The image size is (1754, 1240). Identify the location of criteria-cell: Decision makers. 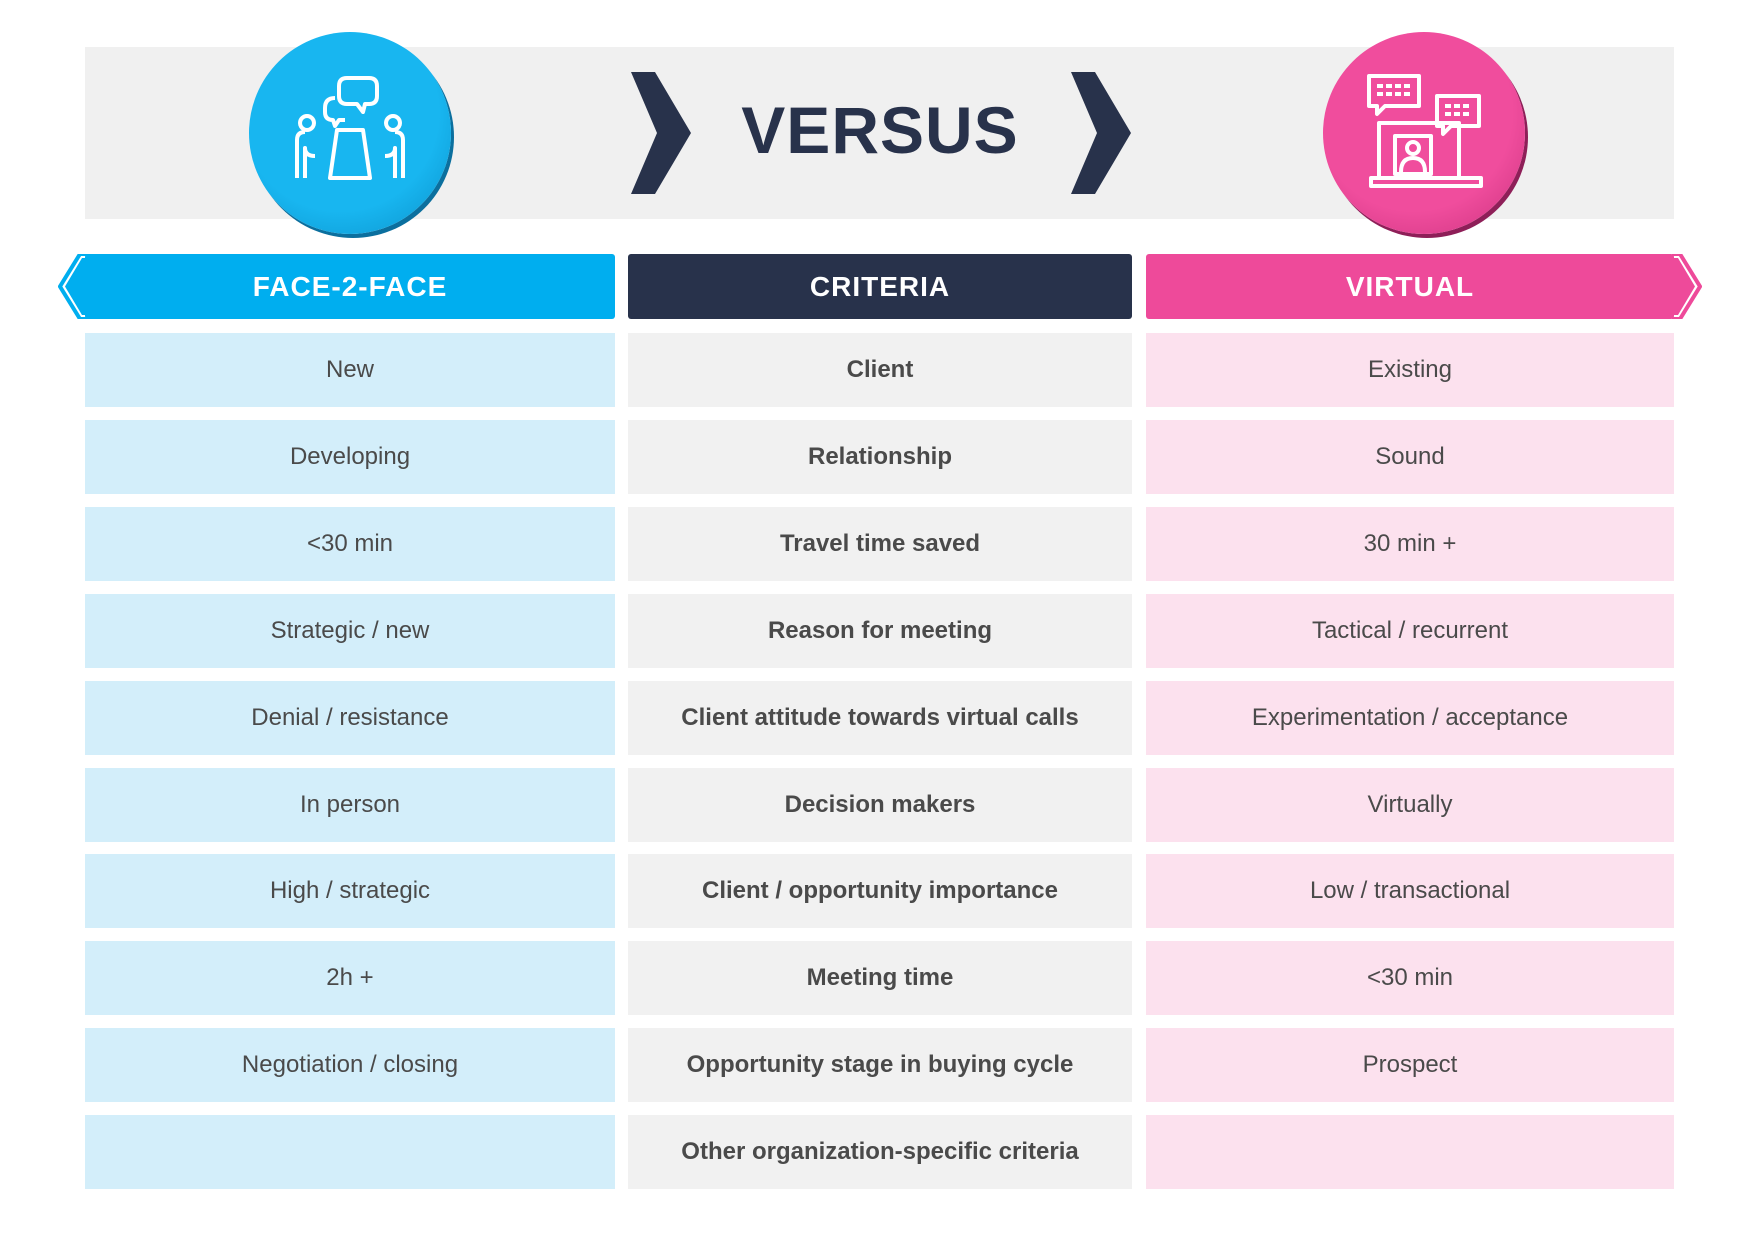
(880, 804).